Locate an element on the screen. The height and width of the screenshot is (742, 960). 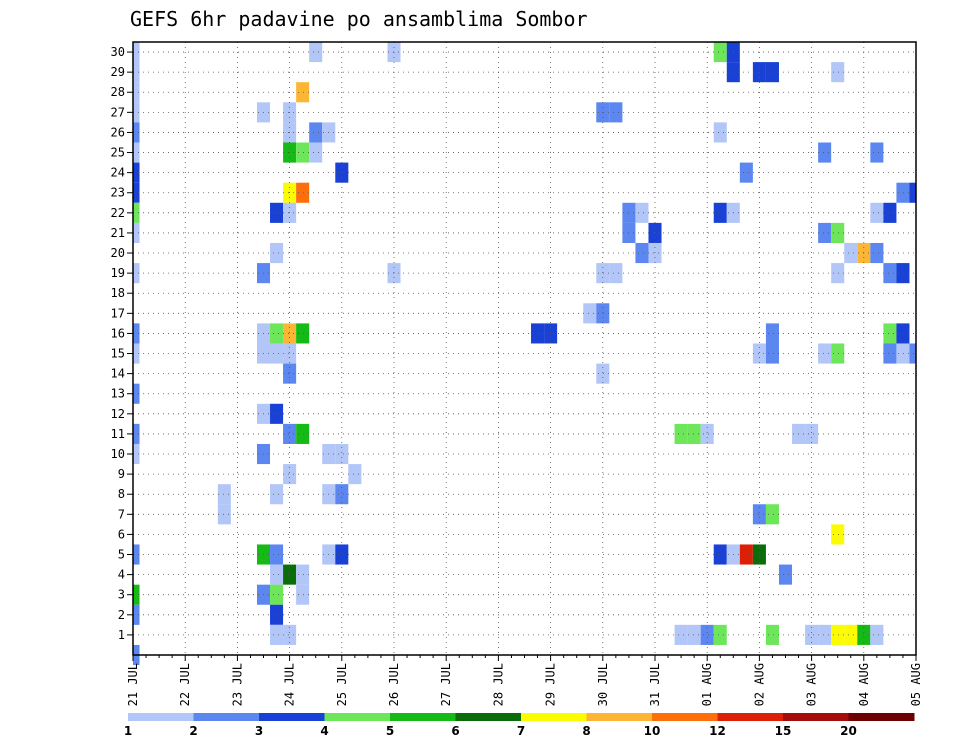
y-tick-label: 1 is located at coordinates (121, 635).